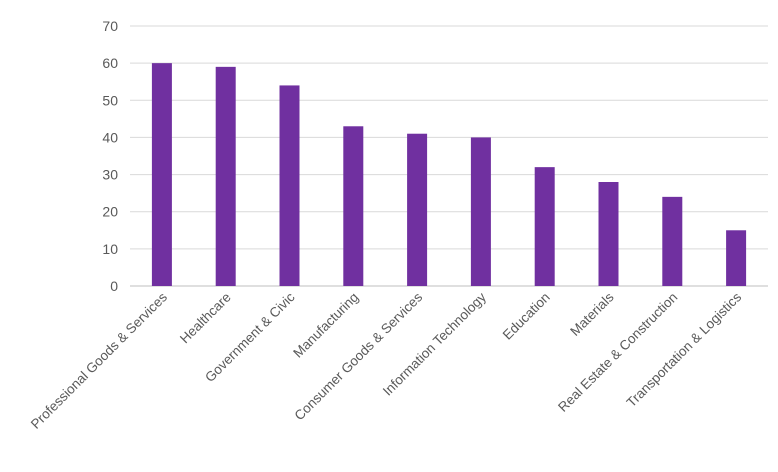 The height and width of the screenshot is (472, 778). Describe the element at coordinates (114, 286) in the screenshot. I see `y-tick-label: 0` at that location.